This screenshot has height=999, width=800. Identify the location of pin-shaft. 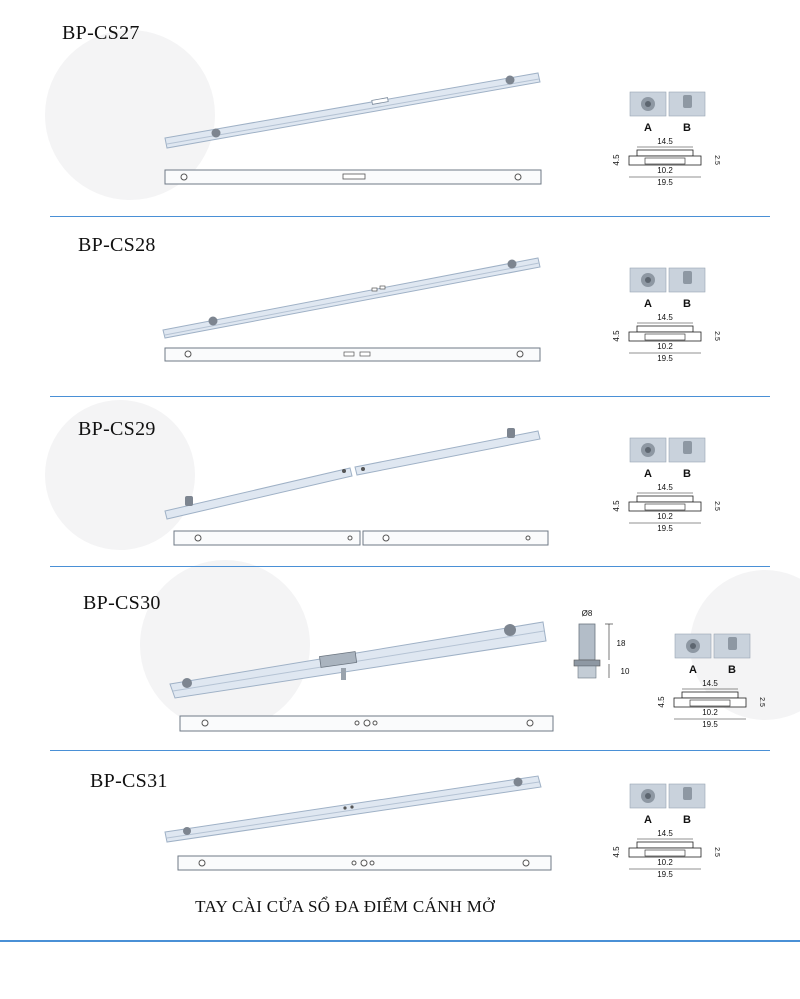
(587, 642).